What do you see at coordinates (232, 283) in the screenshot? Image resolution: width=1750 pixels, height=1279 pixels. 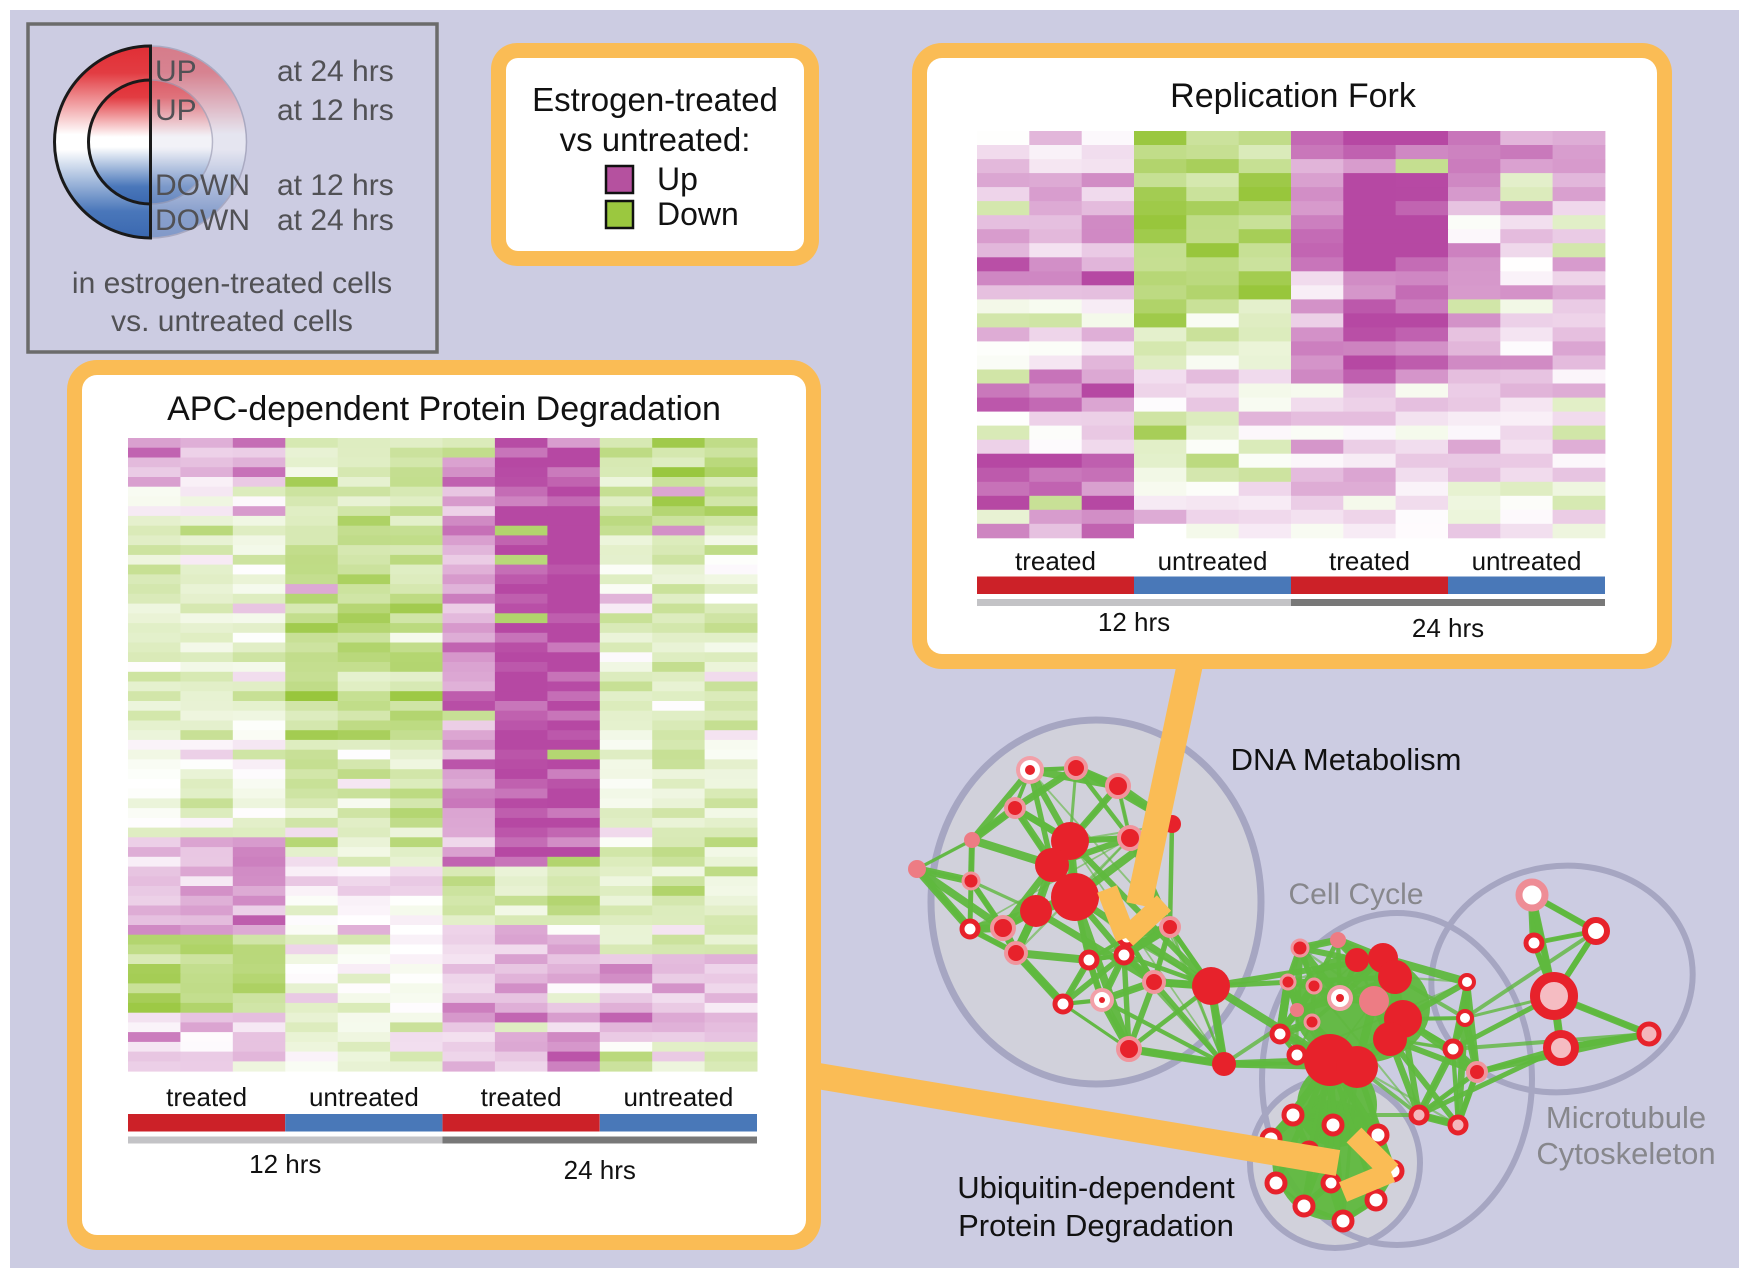 I see `svg-text: in estrogen-treated cells` at bounding box center [232, 283].